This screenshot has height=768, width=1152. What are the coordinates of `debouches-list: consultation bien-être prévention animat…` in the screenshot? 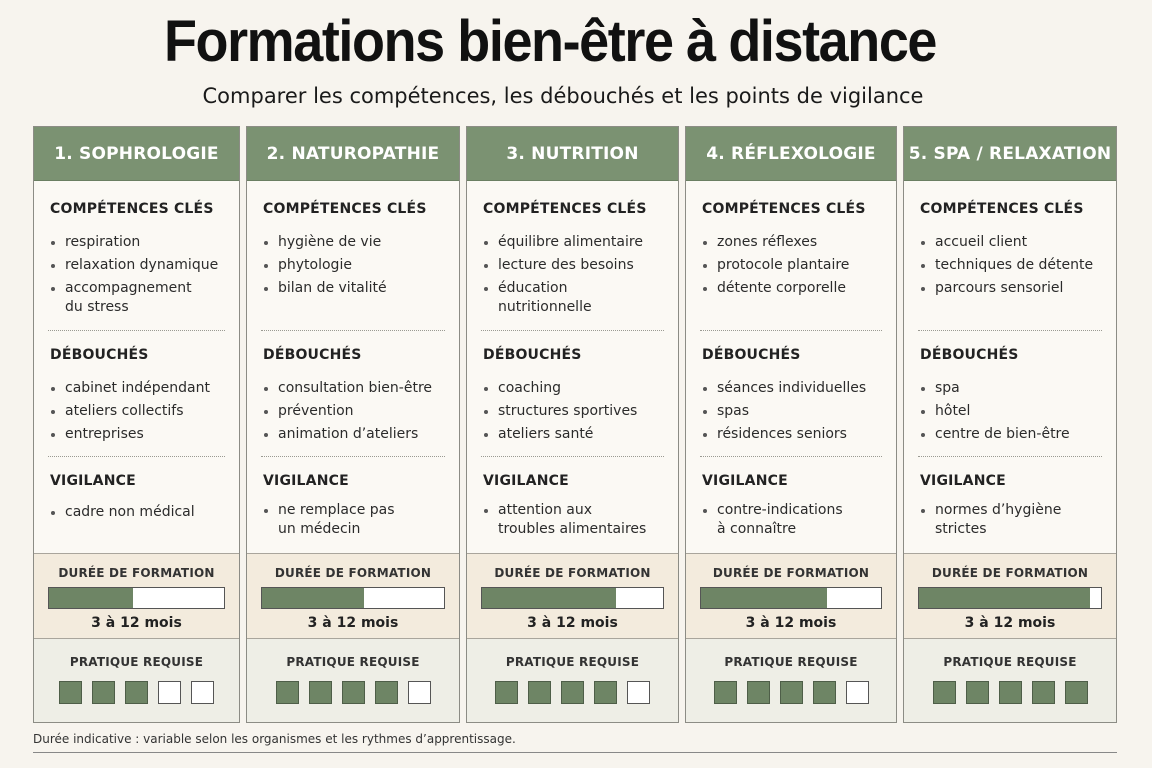 It's located at (357, 413).